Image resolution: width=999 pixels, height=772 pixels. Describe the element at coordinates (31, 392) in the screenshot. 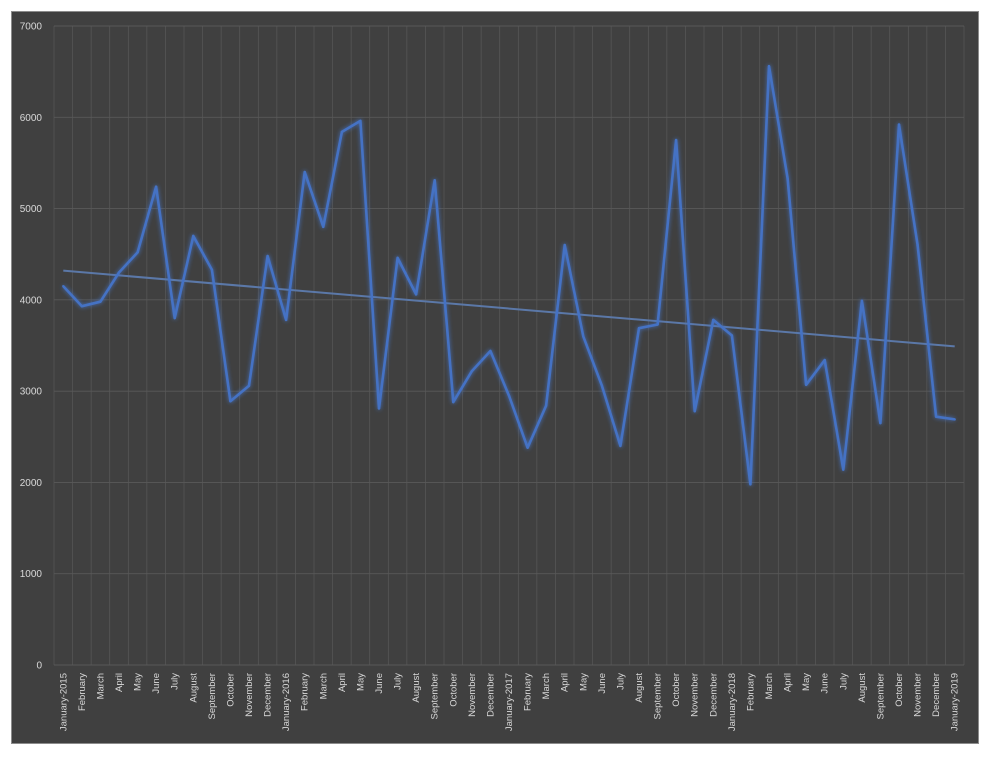

I see `y-tick-label: 3000` at that location.